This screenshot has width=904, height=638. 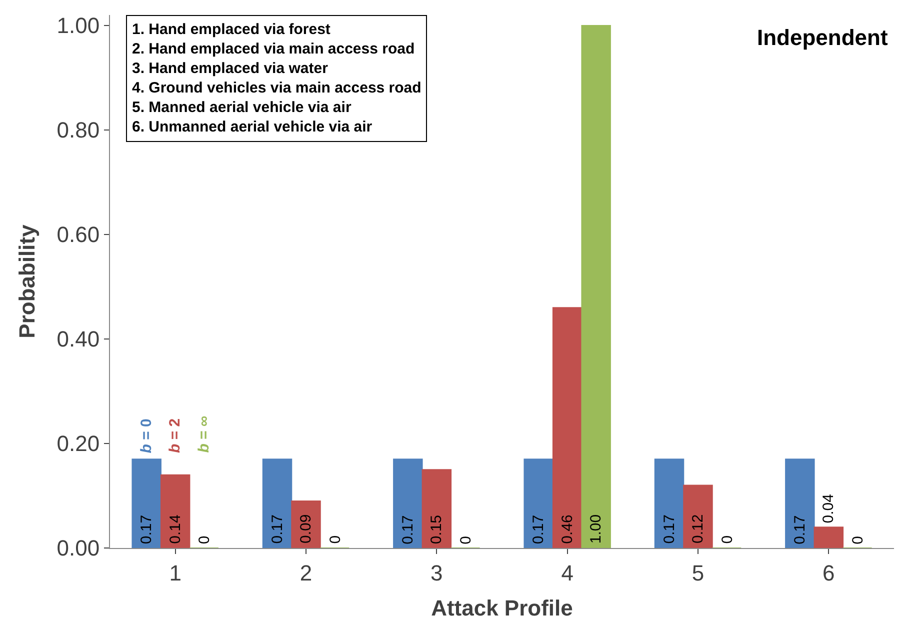 I want to click on y-tick-label: 0.80, so click(x=78, y=130).